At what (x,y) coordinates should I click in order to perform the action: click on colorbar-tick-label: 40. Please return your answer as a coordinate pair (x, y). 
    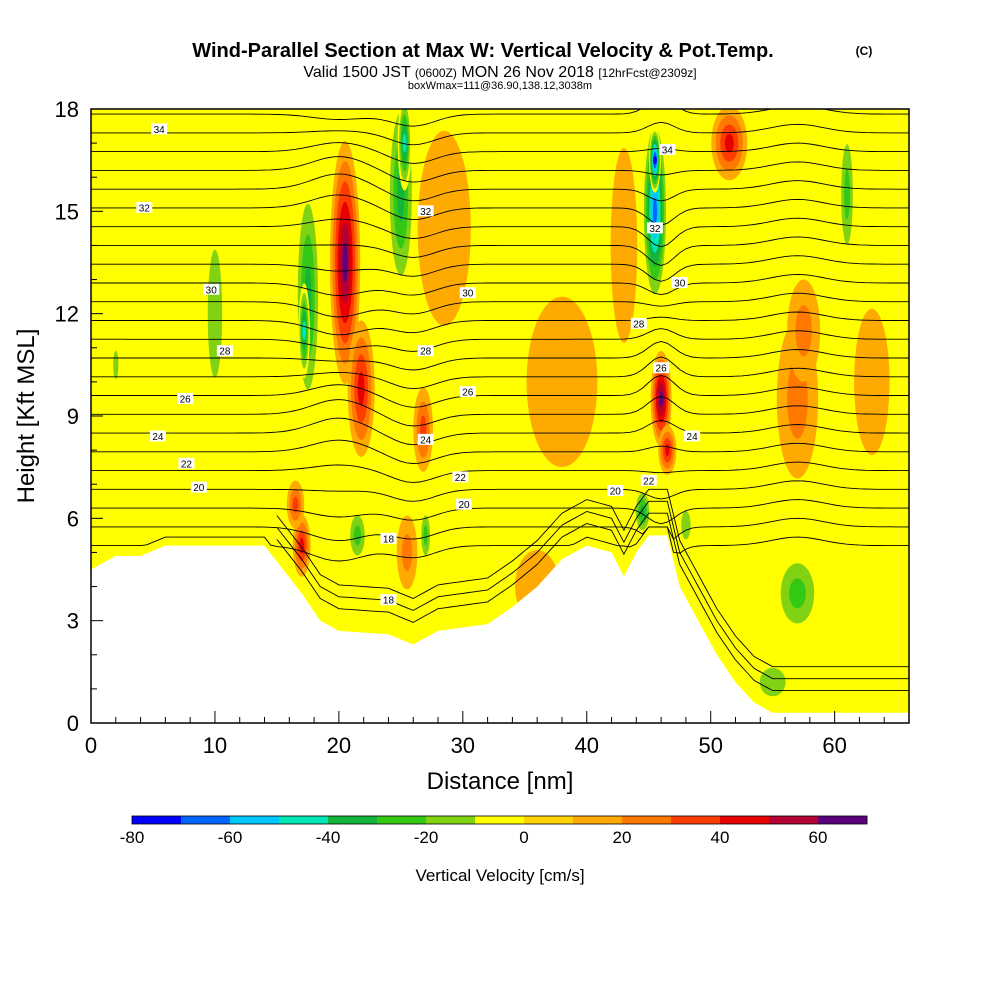
    Looking at the image, I should click on (720, 837).